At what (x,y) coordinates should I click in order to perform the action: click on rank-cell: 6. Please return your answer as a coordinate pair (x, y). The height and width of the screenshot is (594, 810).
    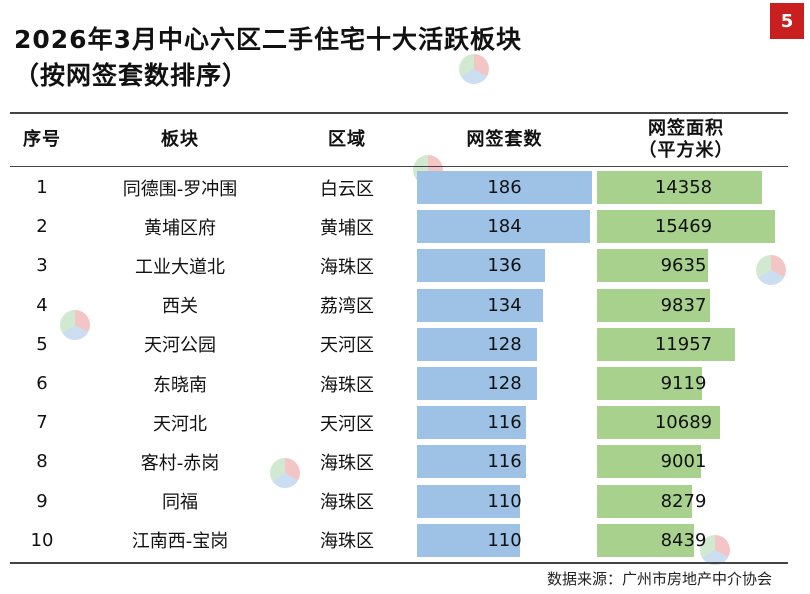
    Looking at the image, I should click on (42, 384).